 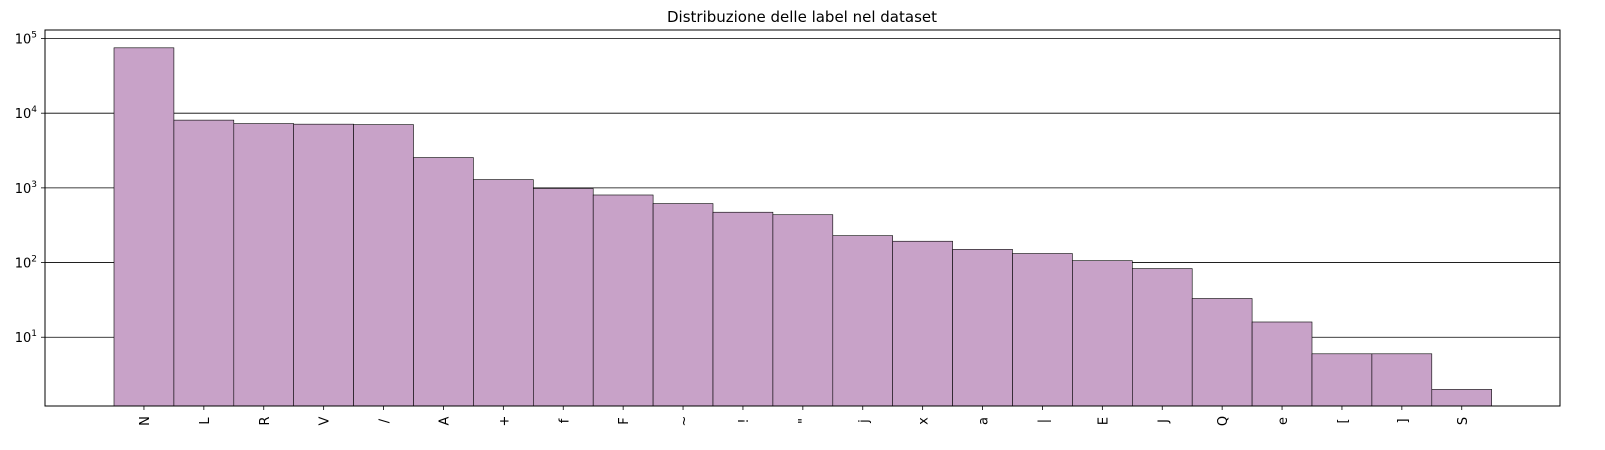 What do you see at coordinates (1403, 420) in the screenshot?
I see `x-tick-label: ]` at bounding box center [1403, 420].